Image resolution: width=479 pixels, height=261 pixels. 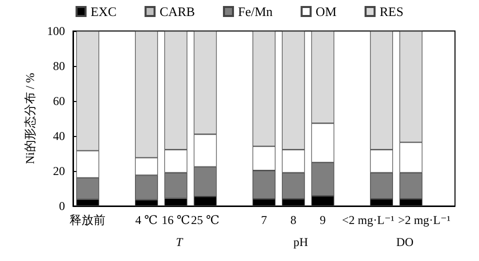 I want to click on legend-label: CARB, so click(x=178, y=11).